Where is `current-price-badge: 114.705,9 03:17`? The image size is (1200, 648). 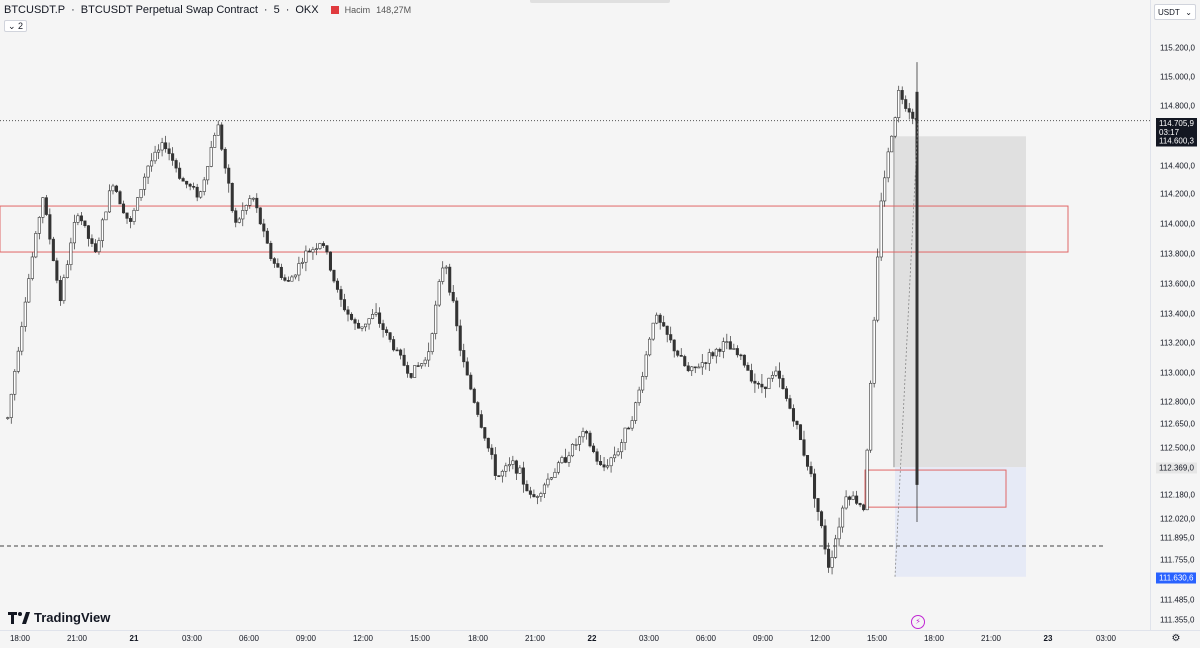 current-price-badge: 114.705,9 03:17 is located at coordinates (1176, 128).